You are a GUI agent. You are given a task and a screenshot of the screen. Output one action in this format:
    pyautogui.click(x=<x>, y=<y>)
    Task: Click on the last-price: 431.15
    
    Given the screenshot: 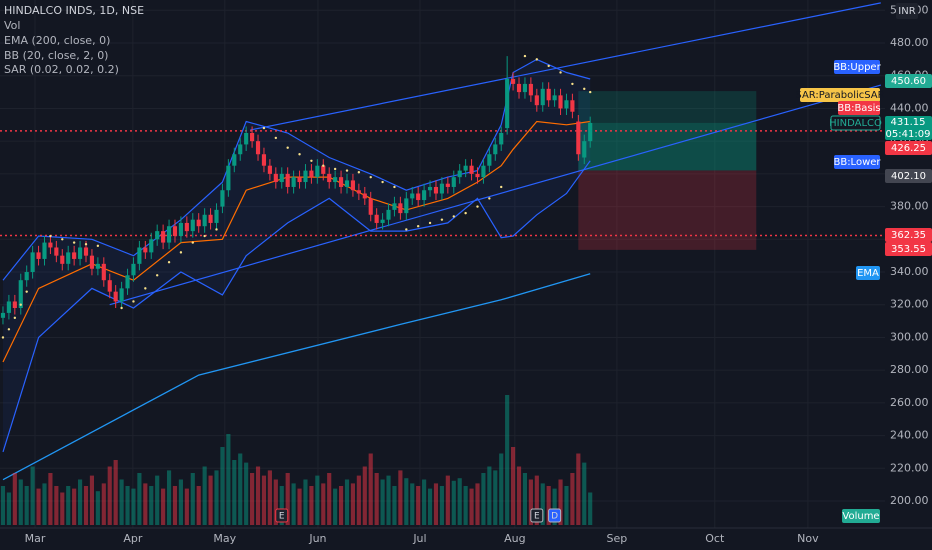 What is the action you would take?
    pyautogui.click(x=908, y=122)
    